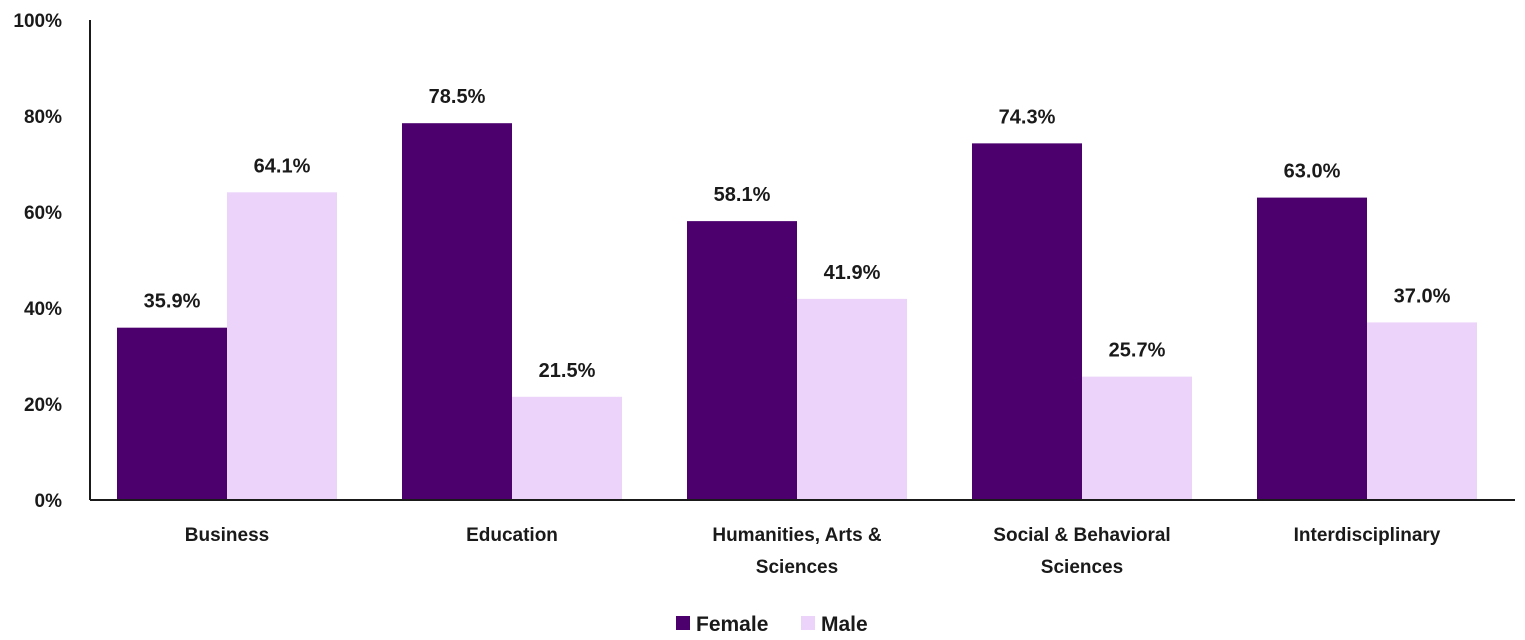 The width and height of the screenshot is (1525, 640). Describe the element at coordinates (732, 624) in the screenshot. I see `legend-label: Female` at that location.